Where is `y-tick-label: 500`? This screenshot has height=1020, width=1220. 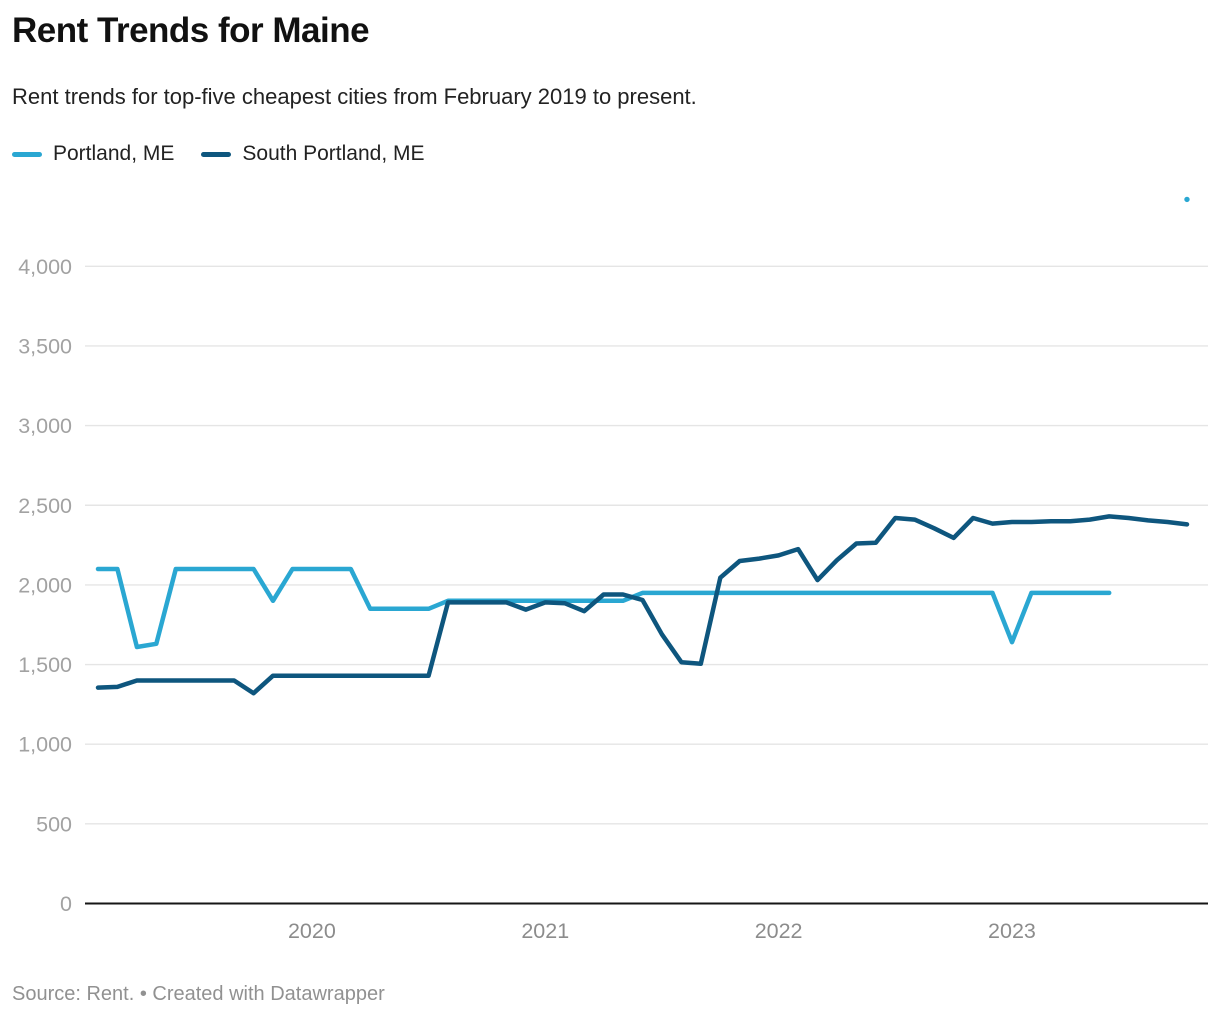
y-tick-label: 500 is located at coordinates (54, 824).